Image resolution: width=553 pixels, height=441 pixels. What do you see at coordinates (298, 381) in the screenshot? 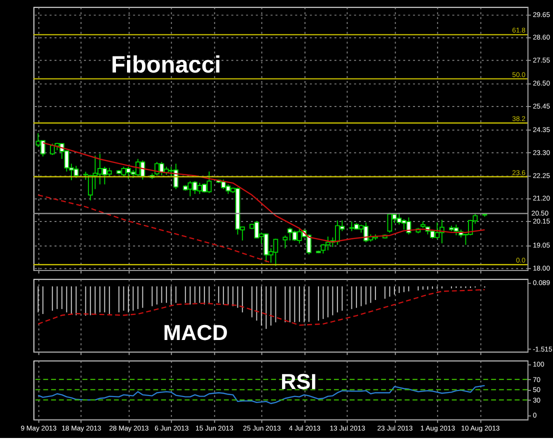
I see `annotation: RSI` at bounding box center [298, 381].